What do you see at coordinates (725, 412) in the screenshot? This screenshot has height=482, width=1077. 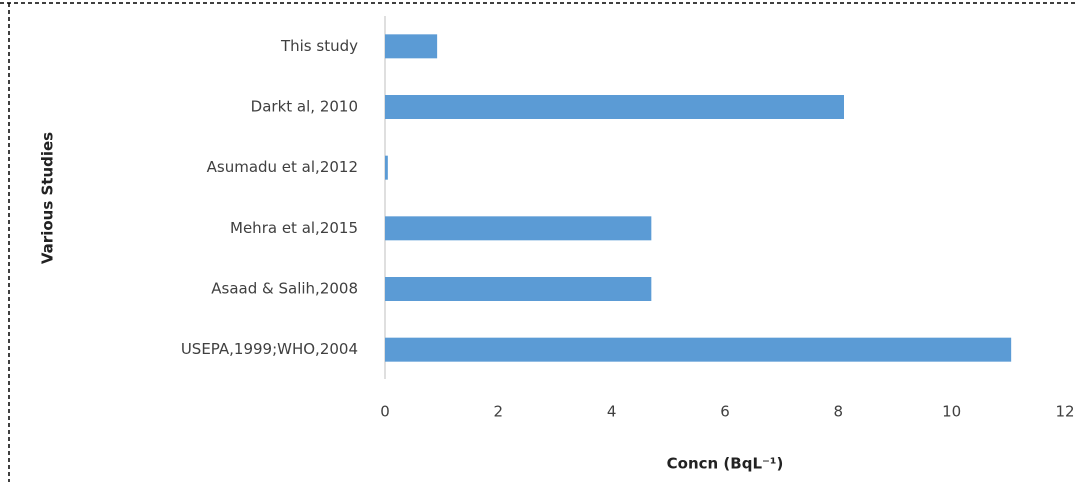 I see `x-tick-label: 6` at bounding box center [725, 412].